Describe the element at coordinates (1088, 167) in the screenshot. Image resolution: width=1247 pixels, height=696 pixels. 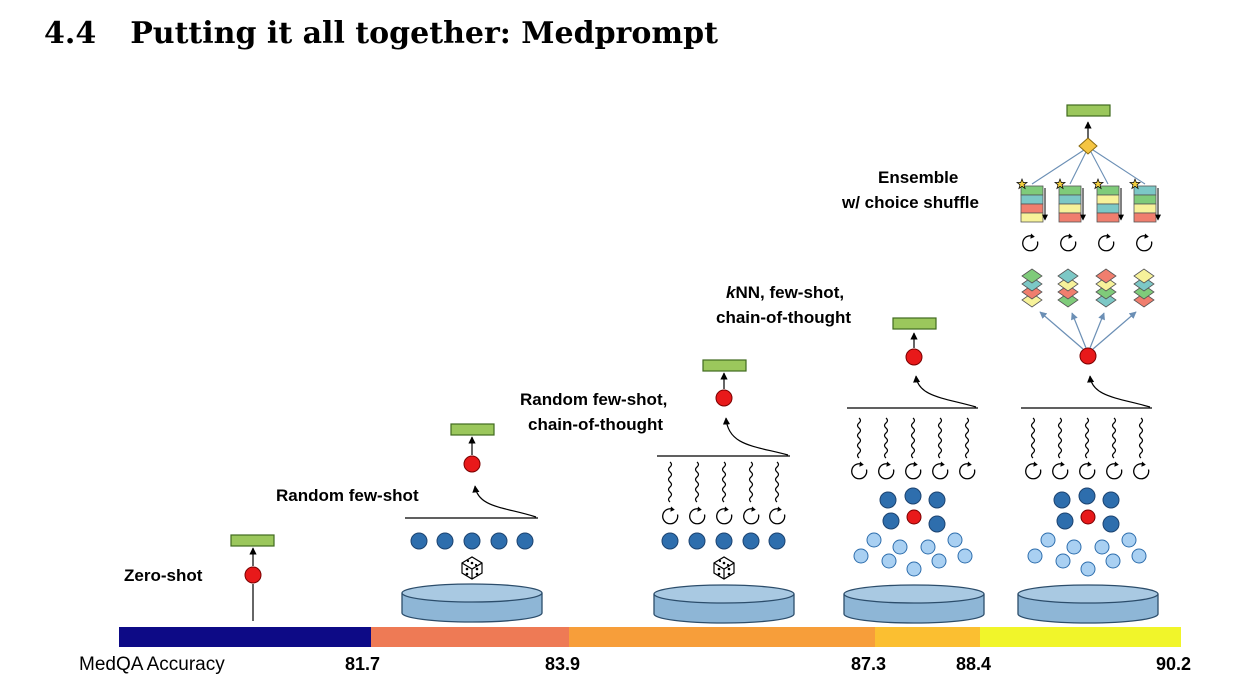
I see `vote-lines` at that location.